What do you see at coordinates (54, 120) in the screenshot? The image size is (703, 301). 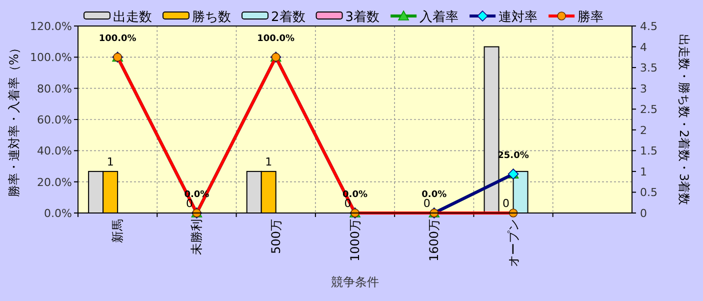 I see `y-tick-label: 60.0%` at bounding box center [54, 120].